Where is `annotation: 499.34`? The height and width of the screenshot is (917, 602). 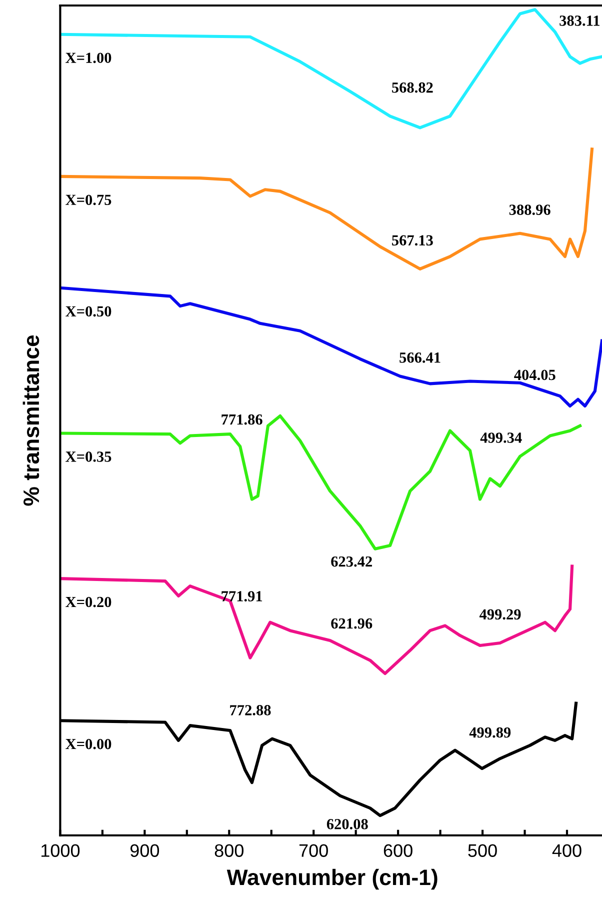 annotation: 499.34 is located at coordinates (501, 437).